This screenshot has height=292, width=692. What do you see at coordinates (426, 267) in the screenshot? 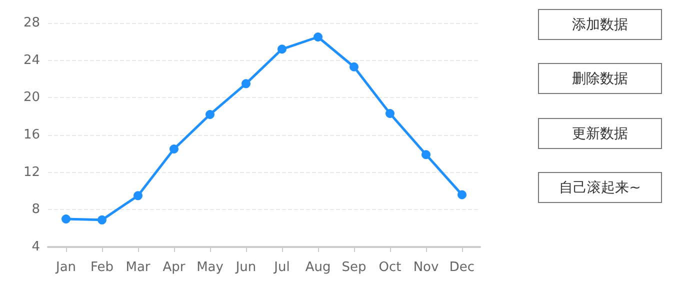
I see `x-tick-label: Nov` at bounding box center [426, 267].